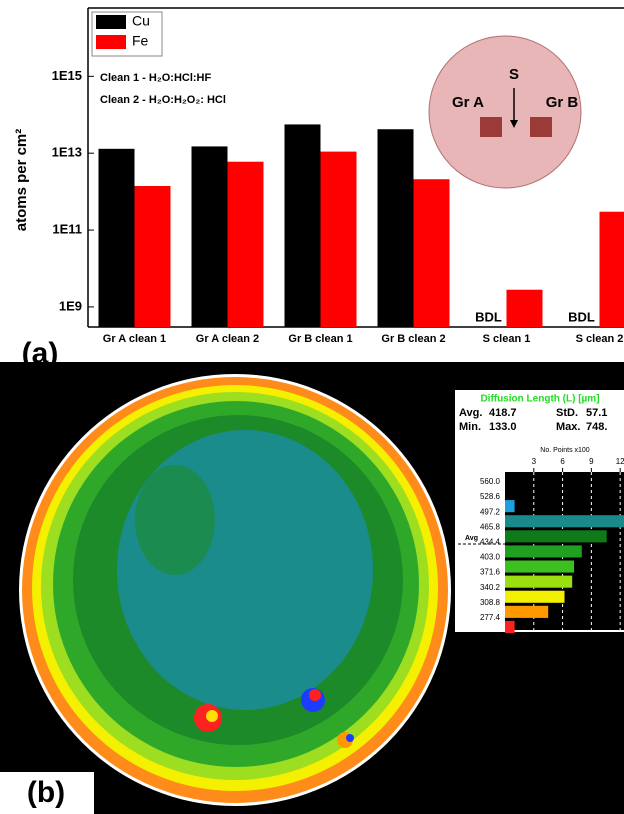 The width and height of the screenshot is (624, 814). I want to click on inset-diagram: S Gr A Gr B, so click(505, 112).